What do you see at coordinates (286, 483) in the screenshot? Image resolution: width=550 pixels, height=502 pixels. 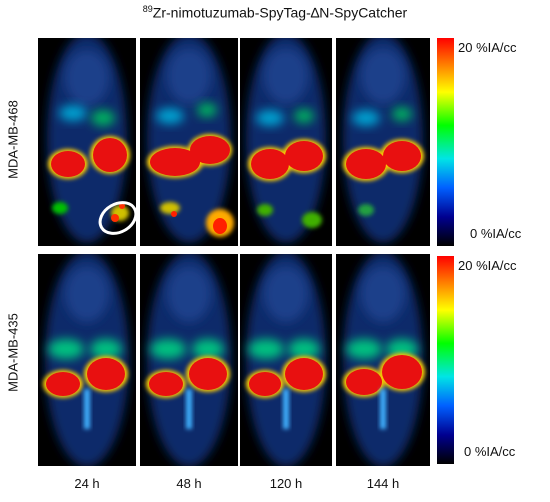 I see `timepoint-label-120h: 120 h` at bounding box center [286, 483].